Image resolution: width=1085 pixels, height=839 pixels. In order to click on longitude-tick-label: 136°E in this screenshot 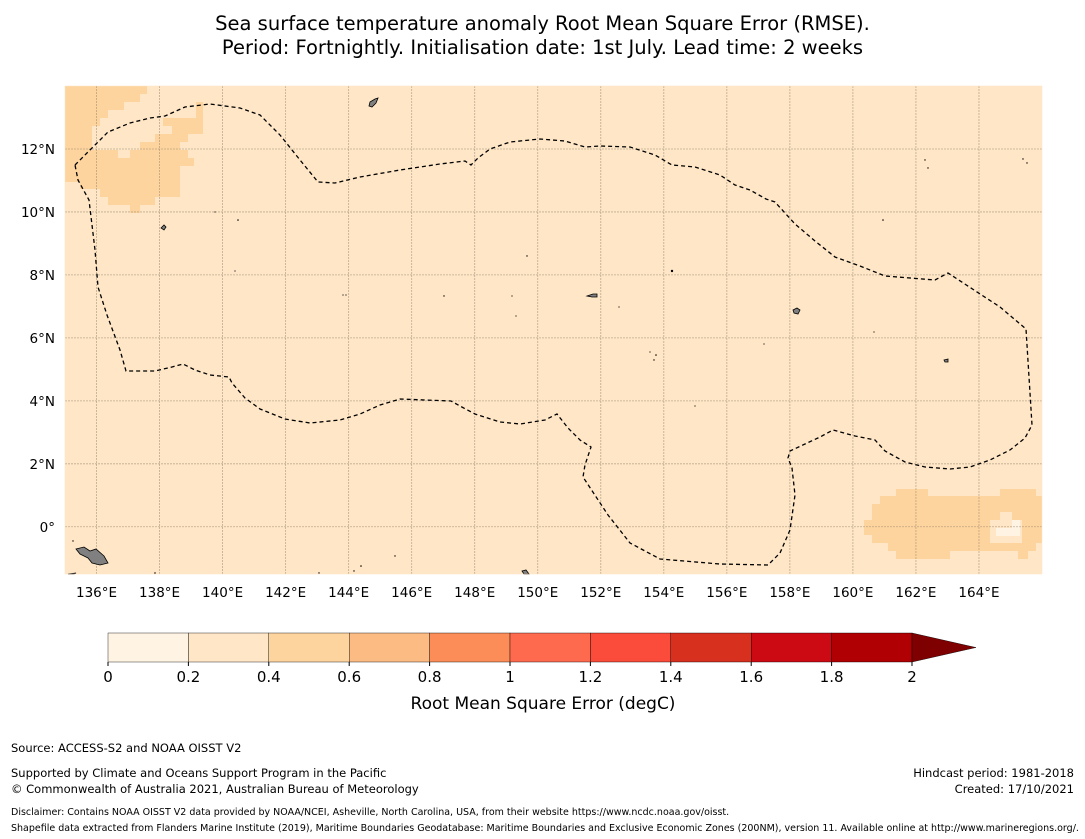, I will do `click(96, 593)`.